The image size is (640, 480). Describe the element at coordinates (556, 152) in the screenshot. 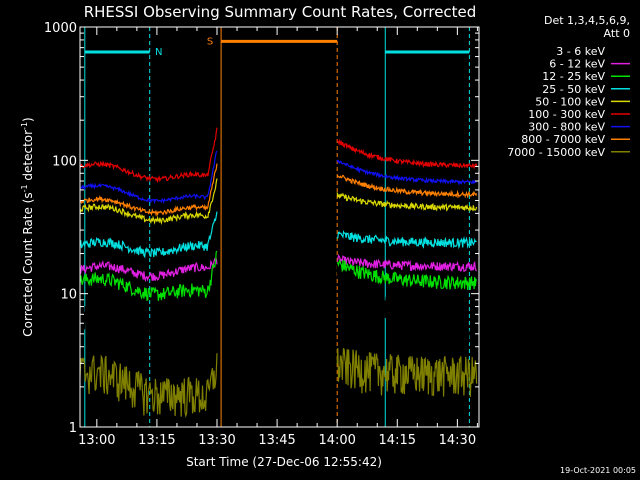

I see `legend-label: 7000 - 15000 keV` at that location.